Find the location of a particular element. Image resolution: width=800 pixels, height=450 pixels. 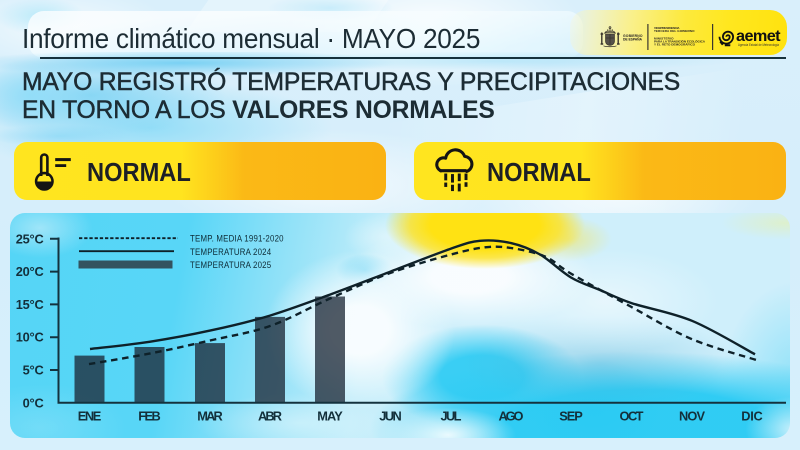

svg-text: AGO is located at coordinates (511, 416).